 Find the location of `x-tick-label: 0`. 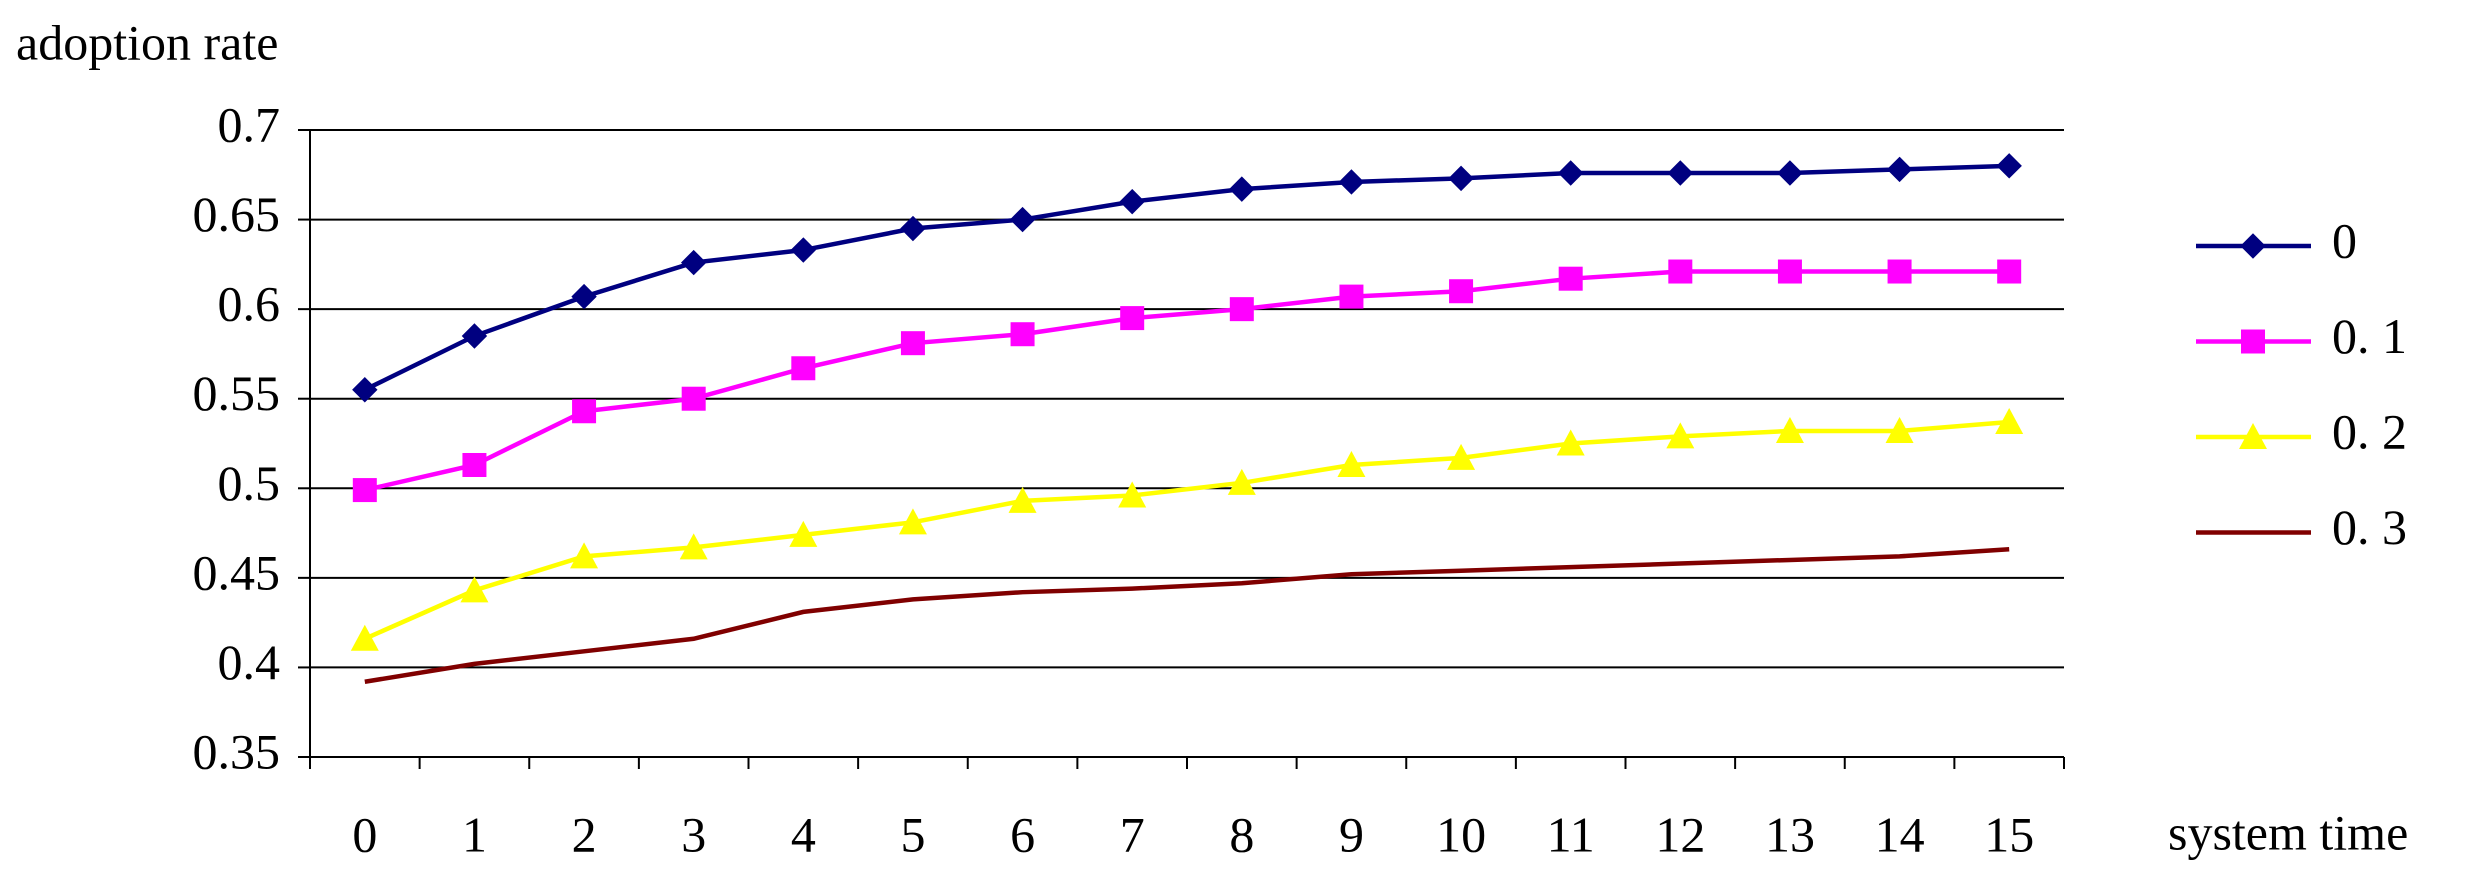

x-tick-label: 0 is located at coordinates (364, 834).